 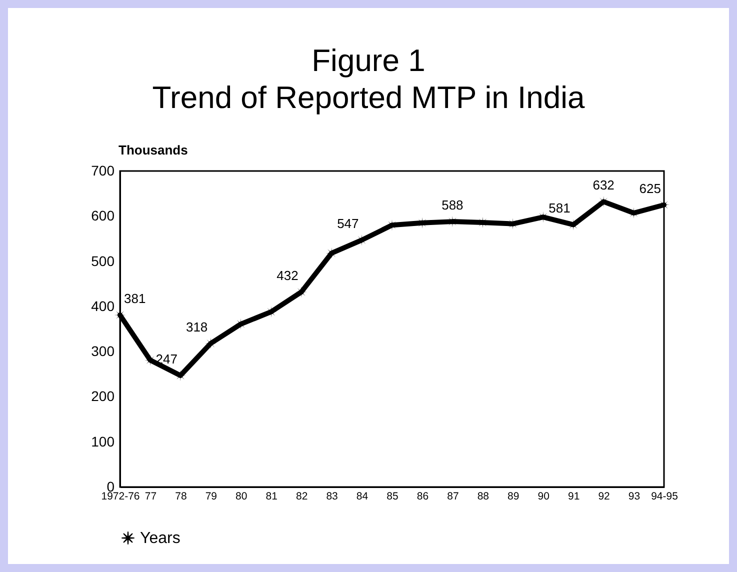 I want to click on x-tick-label: 81, so click(x=272, y=496).